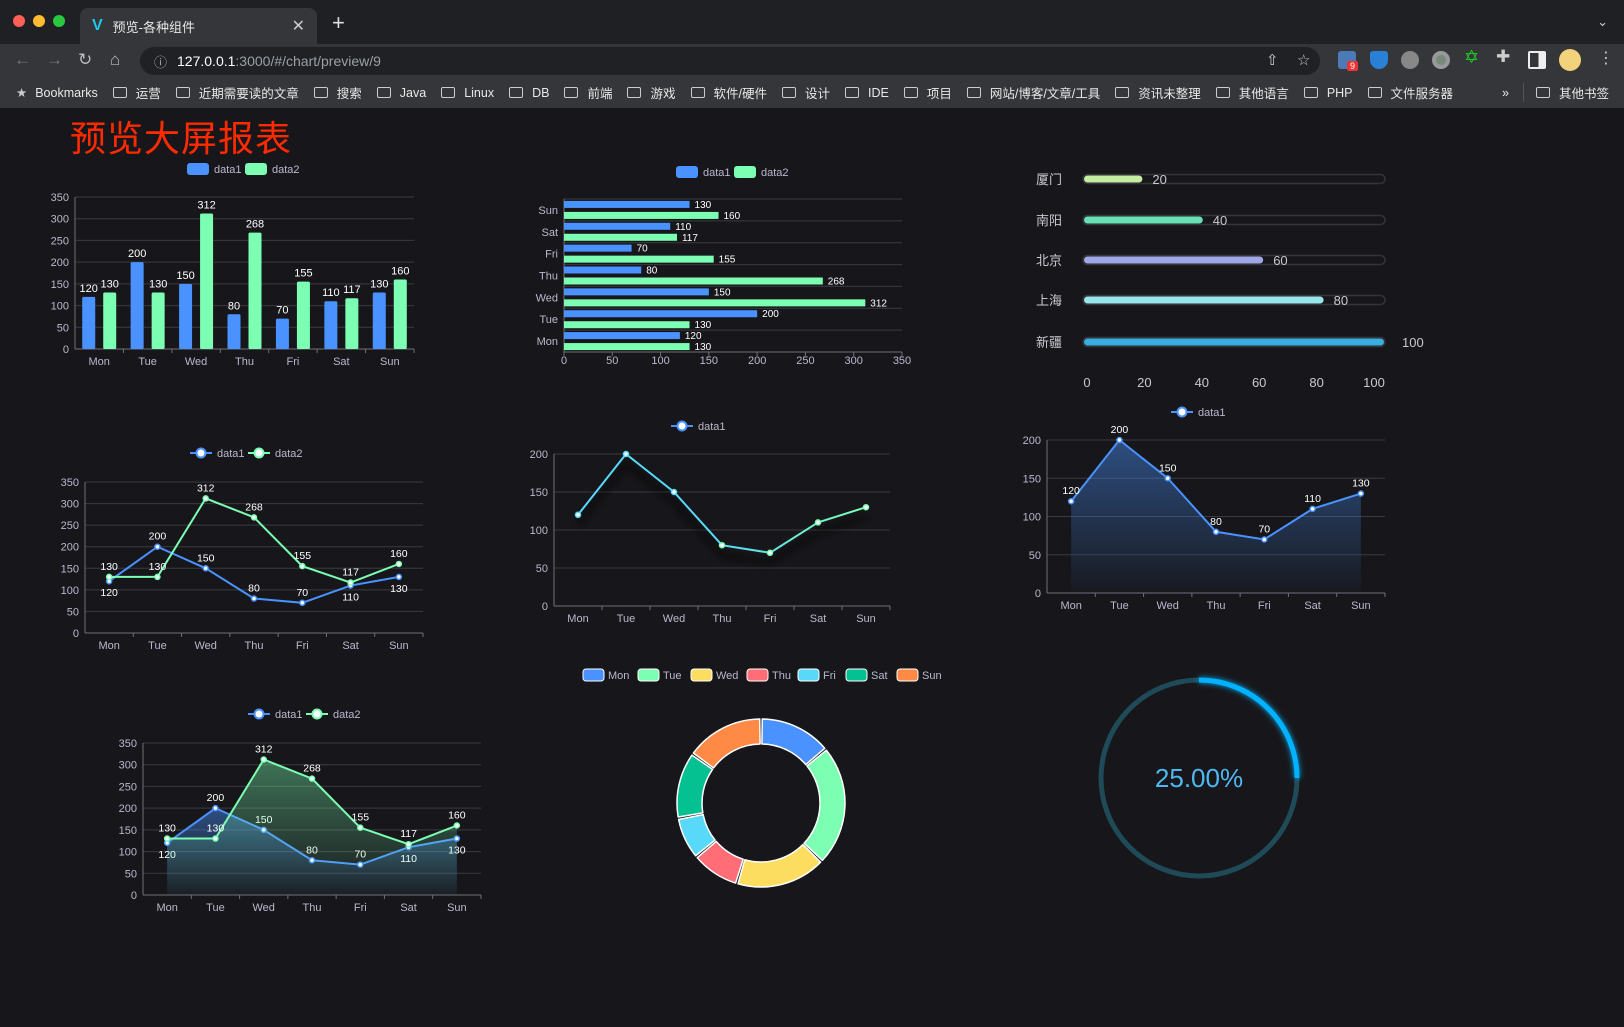 This screenshot has height=1027, width=1624. What do you see at coordinates (1602, 21) in the screenshot?
I see `tab-search-chevron-icon: ⌄` at bounding box center [1602, 21].